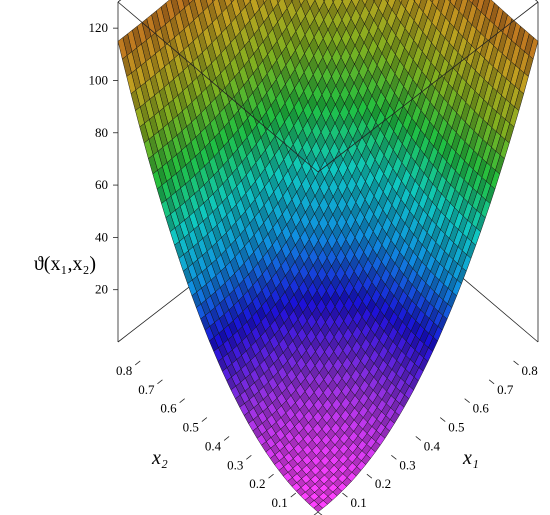 This screenshot has width=550, height=515. What do you see at coordinates (101, 184) in the screenshot?
I see `z-tick-label: 60` at bounding box center [101, 184].